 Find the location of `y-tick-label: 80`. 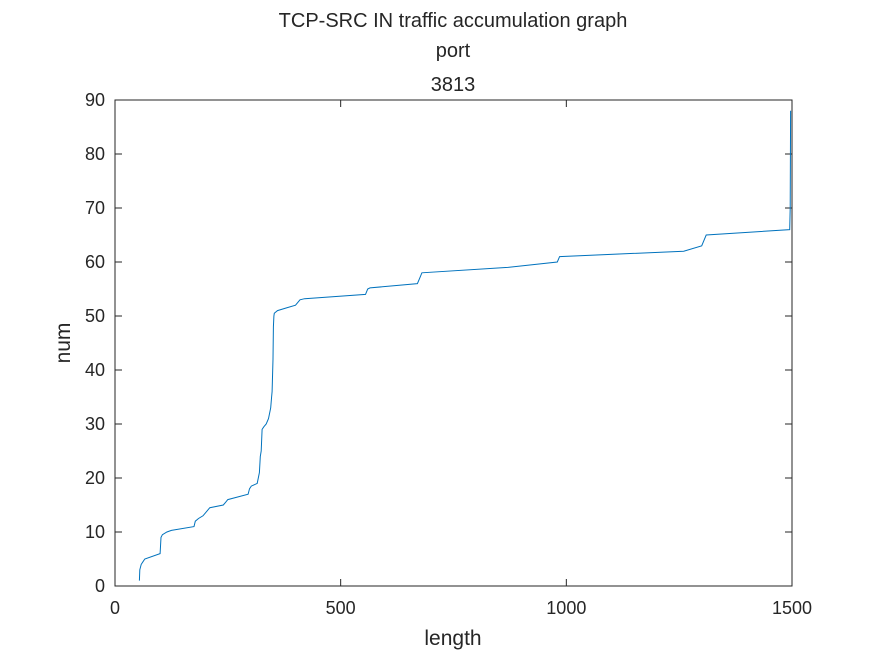

y-tick-label: 80 is located at coordinates (95, 154).